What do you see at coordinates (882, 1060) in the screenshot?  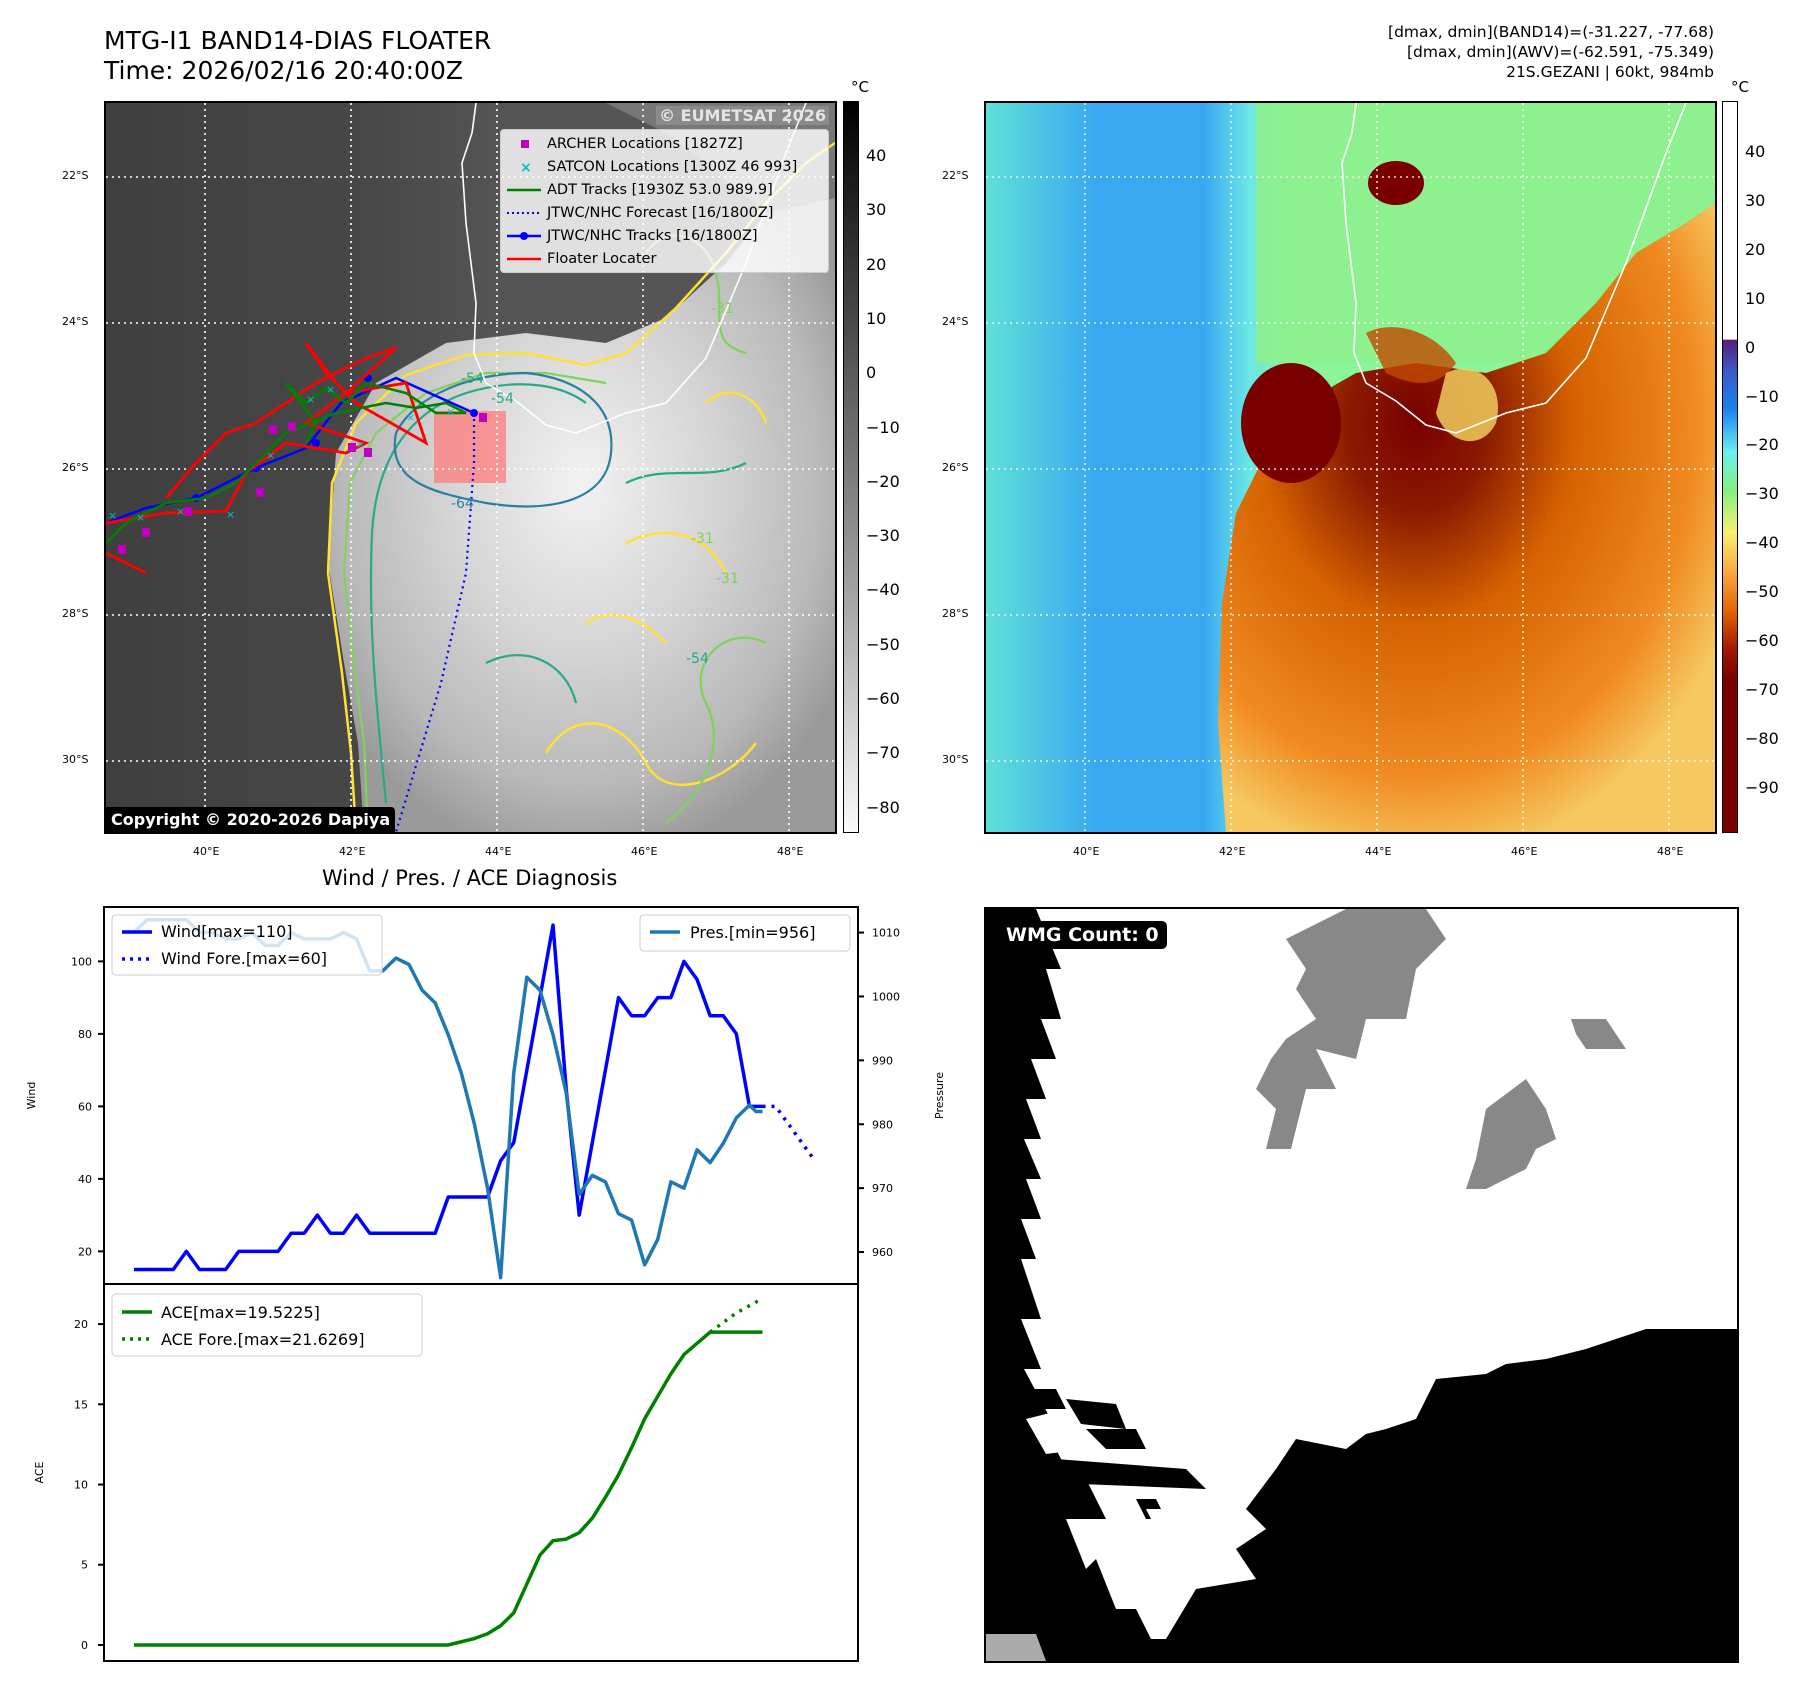 I see `y2-tick-label: 990` at bounding box center [882, 1060].